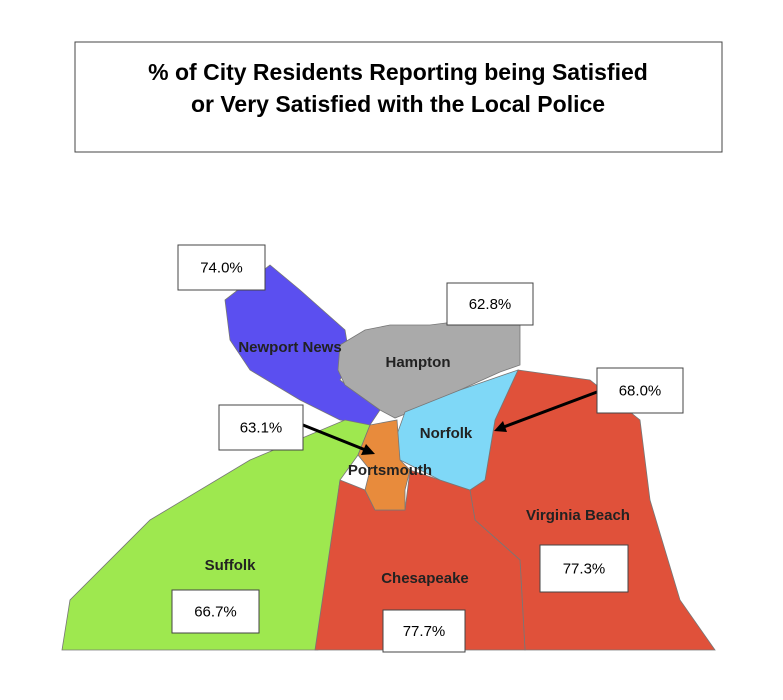  I want to click on region-value: 68.0%, so click(640, 391).